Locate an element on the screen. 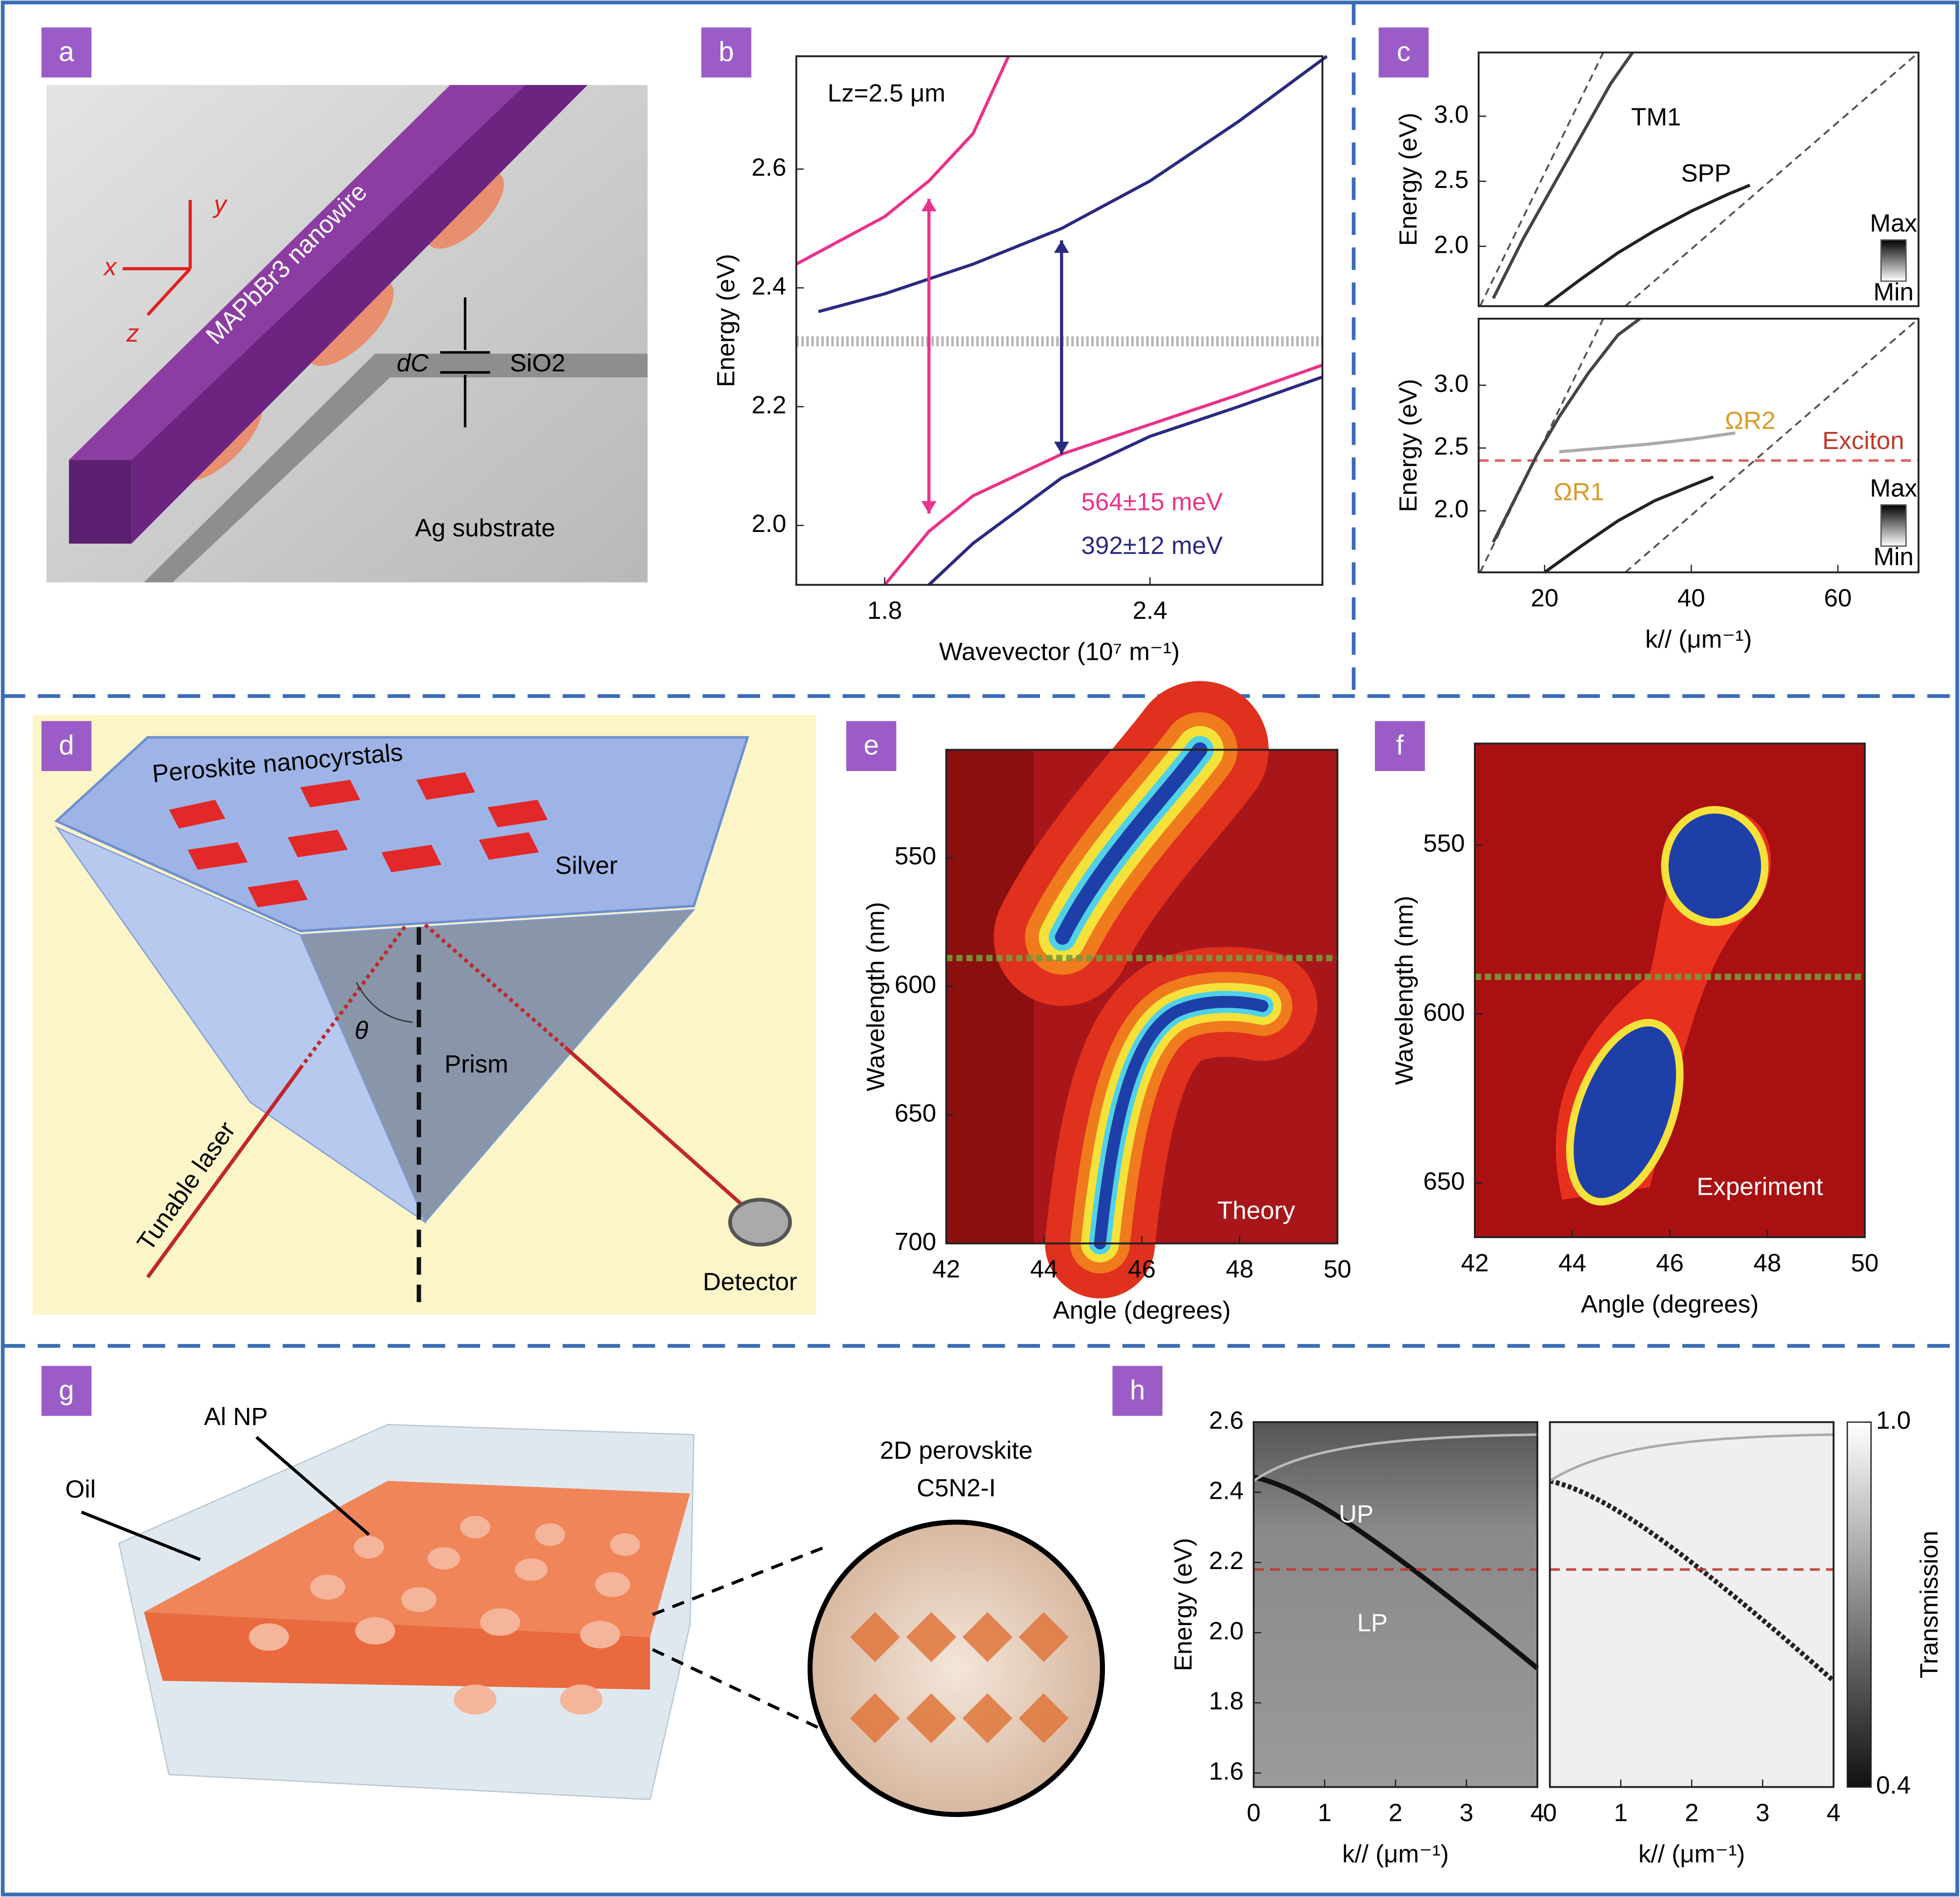 This screenshot has height=1897, width=1960. colorbar-tick-label: 1.0 is located at coordinates (1893, 1420).